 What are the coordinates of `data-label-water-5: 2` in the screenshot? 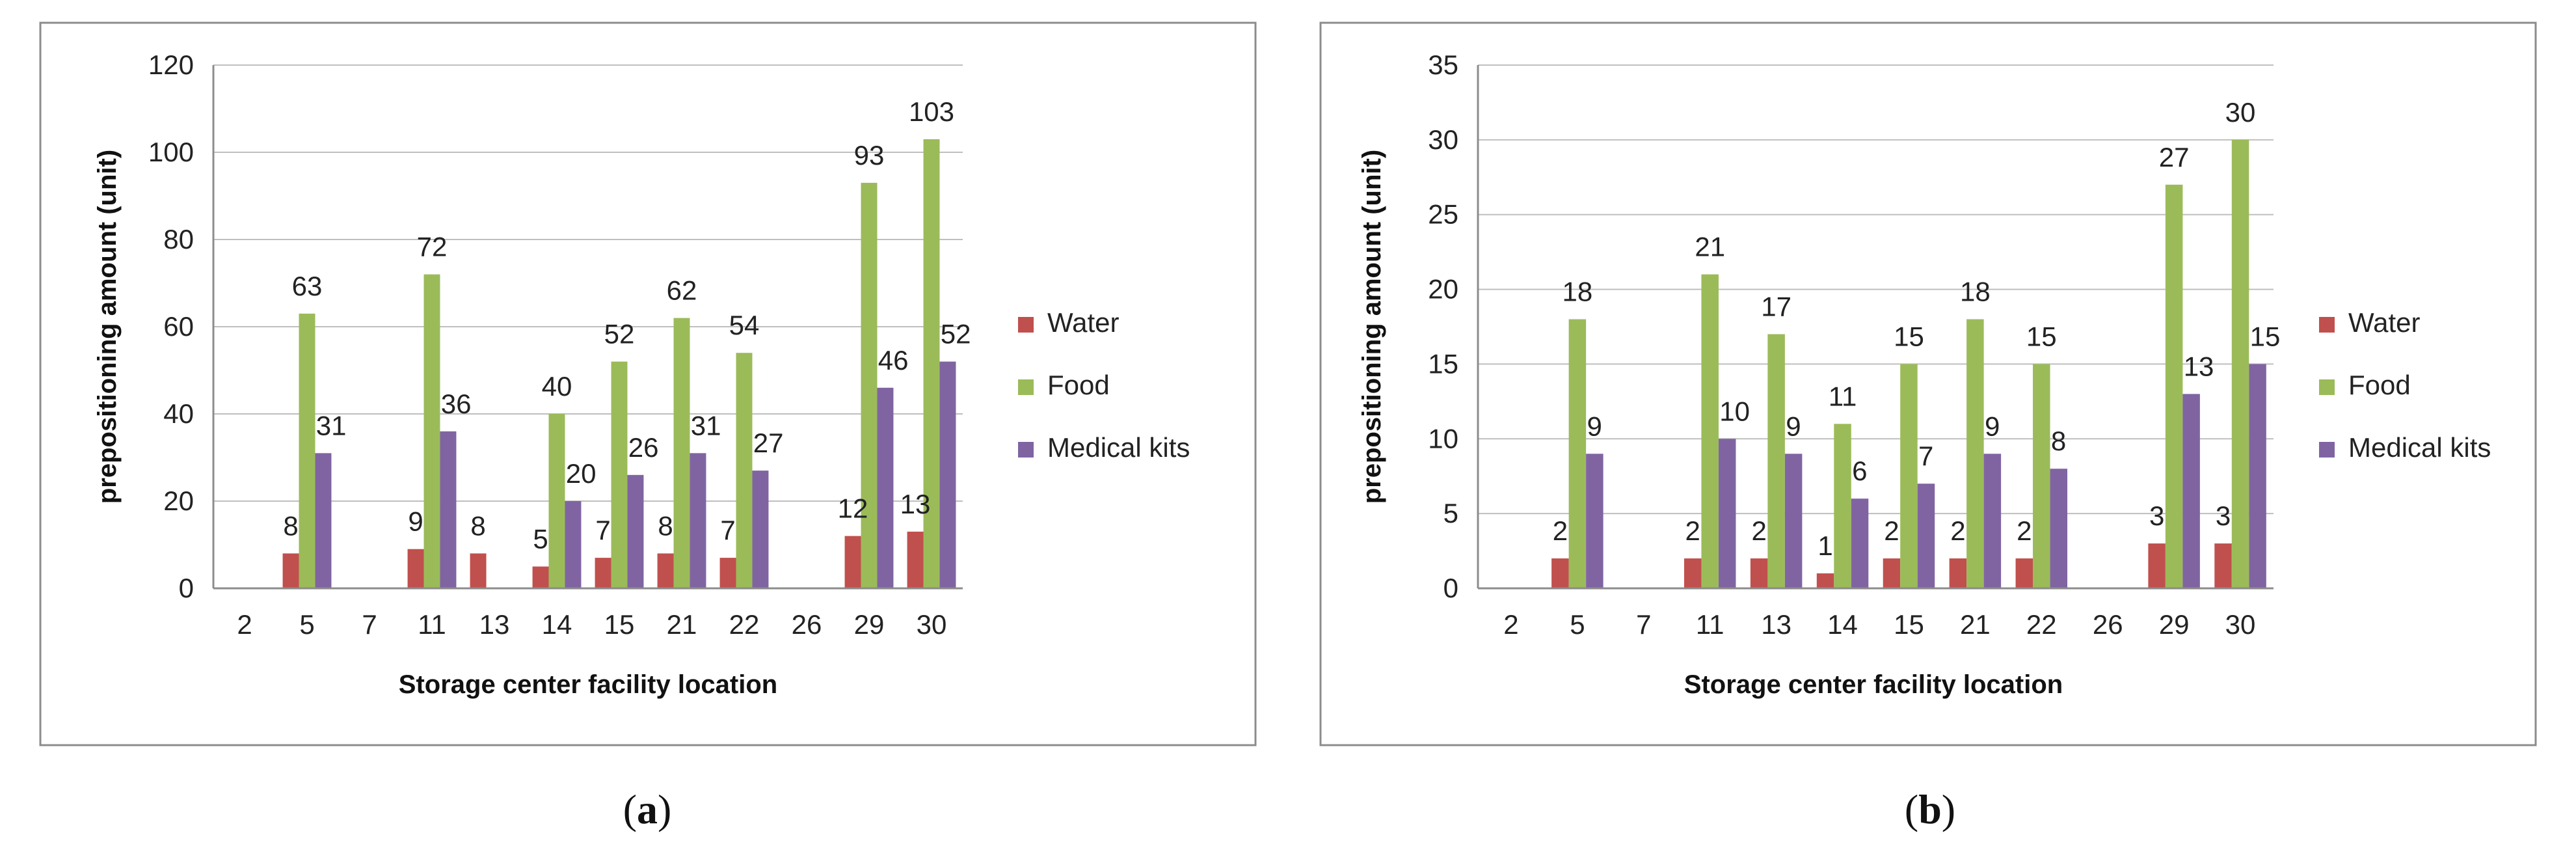 It's located at (1560, 530).